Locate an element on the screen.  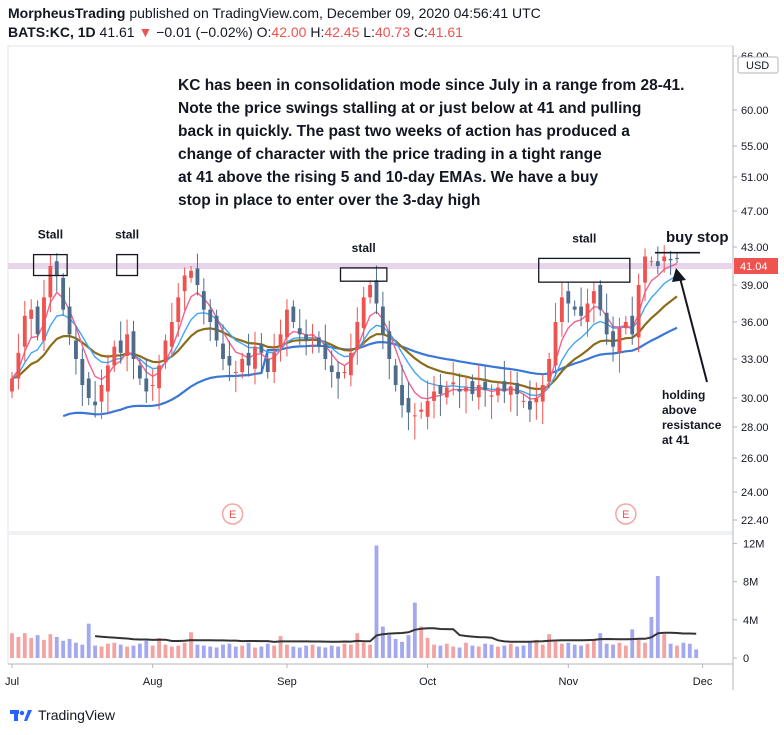
price-tick-label: 33.00 is located at coordinates (755, 360).